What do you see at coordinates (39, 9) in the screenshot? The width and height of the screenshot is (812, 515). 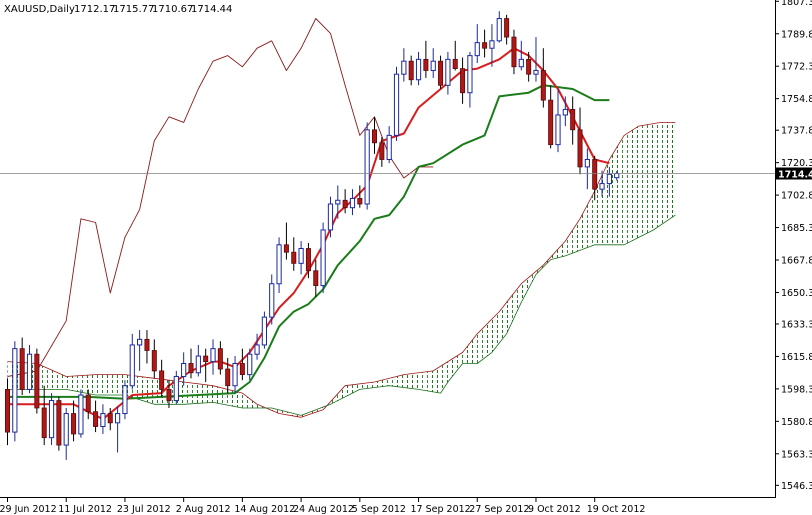 I see `symbol-label: XAUUSD,Daily` at bounding box center [39, 9].